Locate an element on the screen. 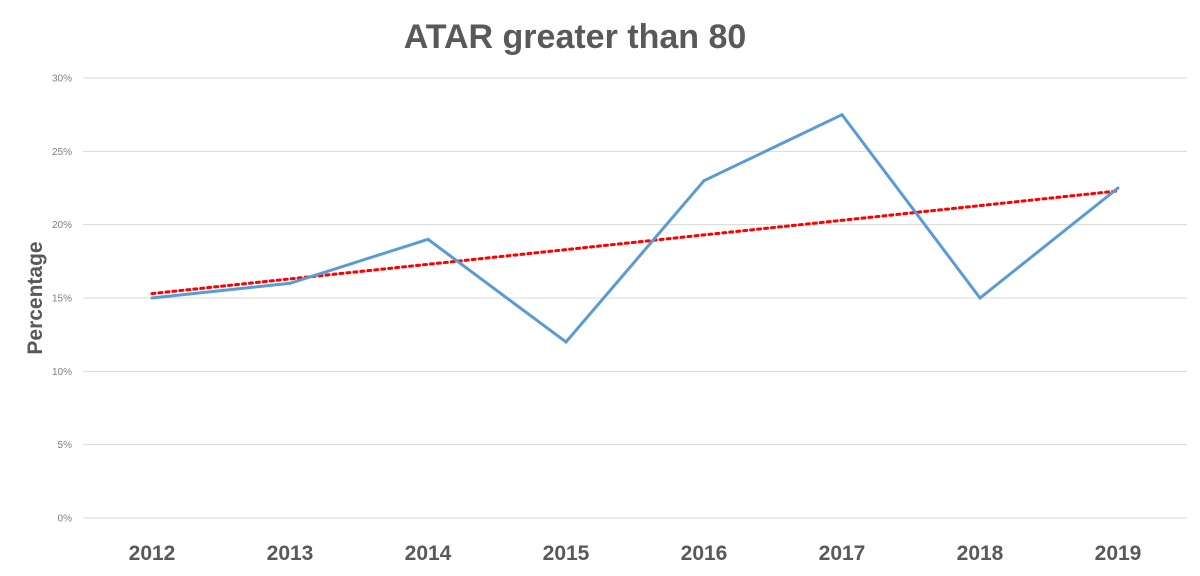  y-tick-label-3: 15% is located at coordinates (62, 299).